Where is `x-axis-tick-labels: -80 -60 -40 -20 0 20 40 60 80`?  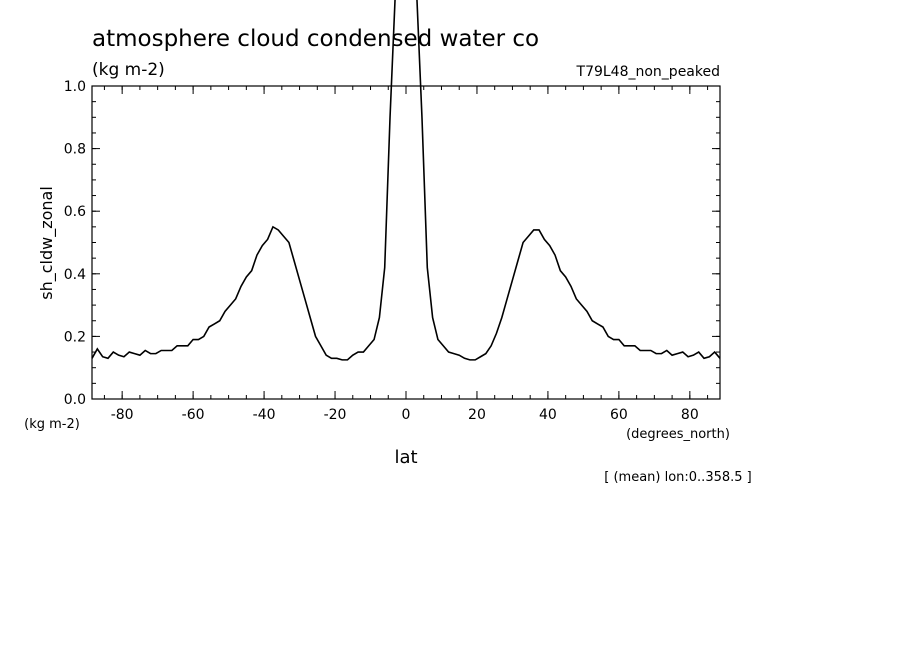 x-axis-tick-labels: -80 -60 -40 -20 0 20 40 60 80 is located at coordinates (405, 415).